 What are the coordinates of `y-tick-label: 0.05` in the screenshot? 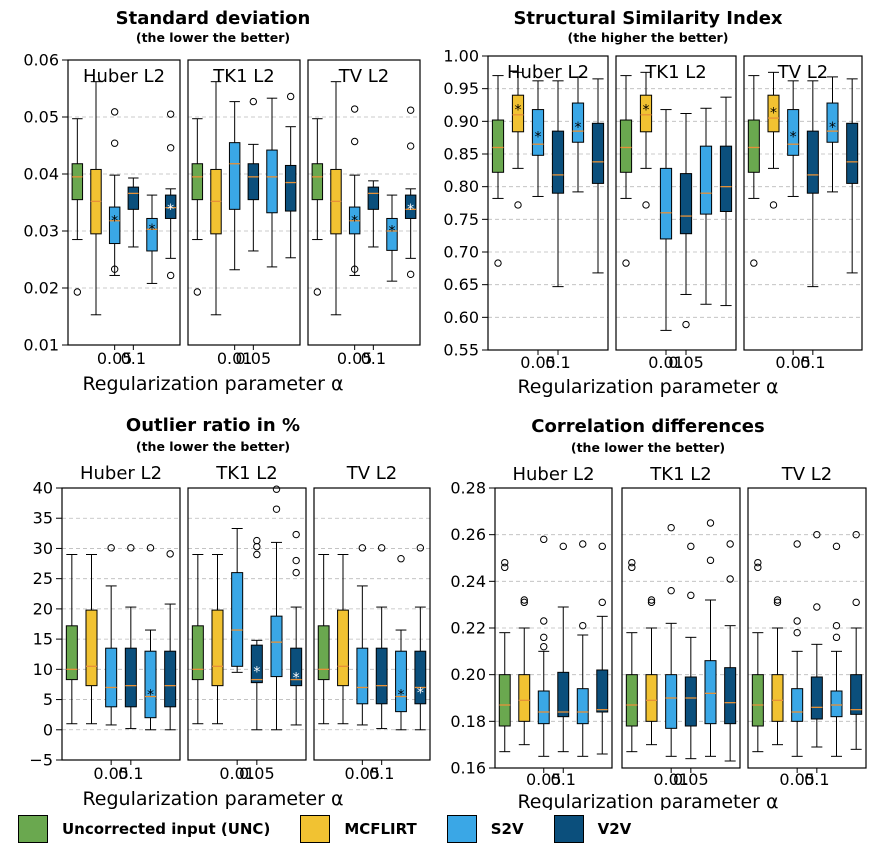 It's located at (41, 117).